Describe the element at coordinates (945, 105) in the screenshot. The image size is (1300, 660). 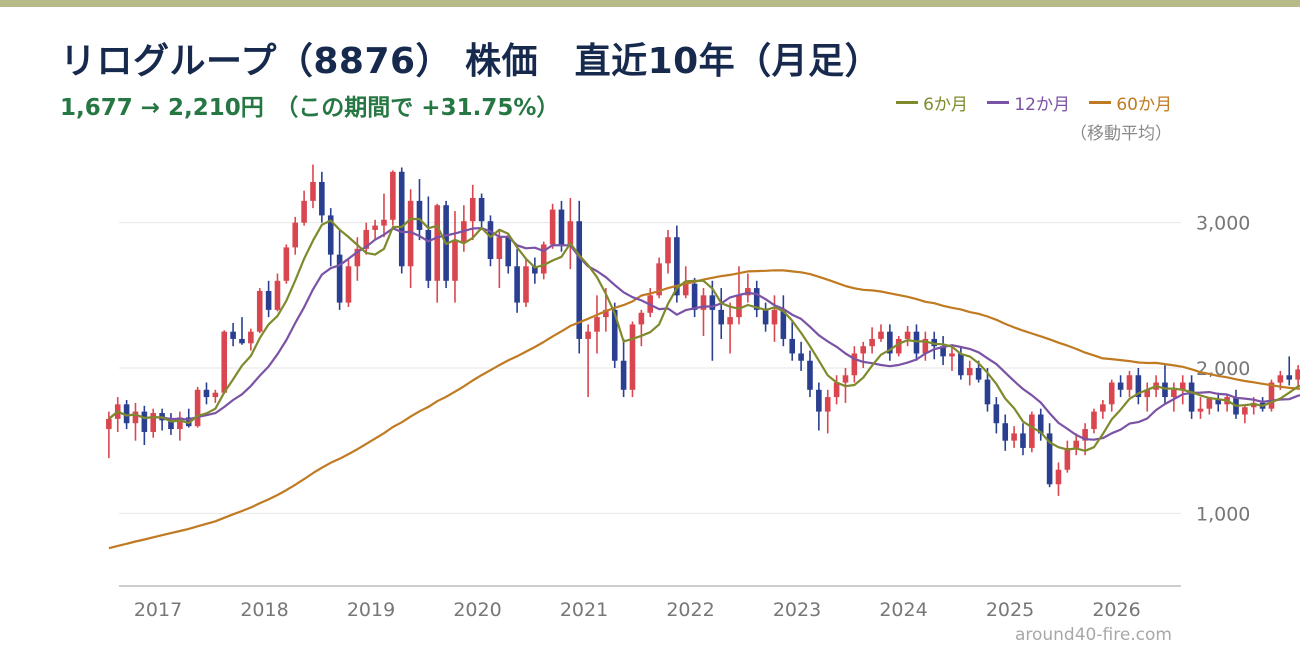
I see `legend-label-6m: 6か月` at that location.